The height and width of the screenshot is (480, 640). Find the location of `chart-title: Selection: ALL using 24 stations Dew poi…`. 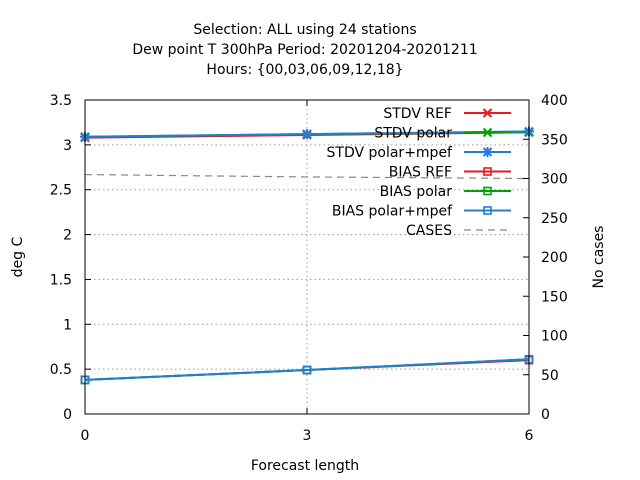

chart-title: Selection: ALL using 24 stations Dew poi… is located at coordinates (304, 50).